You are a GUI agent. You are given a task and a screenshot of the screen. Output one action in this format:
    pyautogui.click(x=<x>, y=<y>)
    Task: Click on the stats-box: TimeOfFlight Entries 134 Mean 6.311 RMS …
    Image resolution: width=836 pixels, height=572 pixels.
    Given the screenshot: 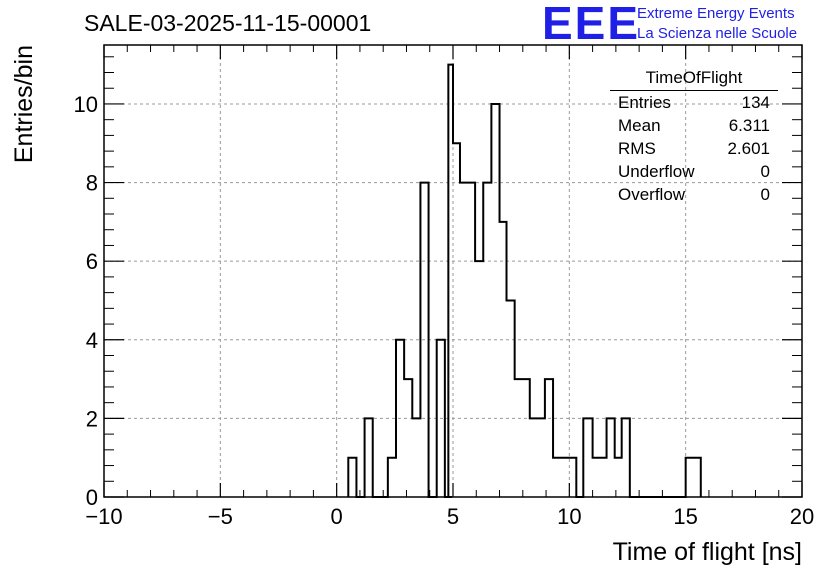 What is the action you would take?
    pyautogui.click(x=694, y=137)
    